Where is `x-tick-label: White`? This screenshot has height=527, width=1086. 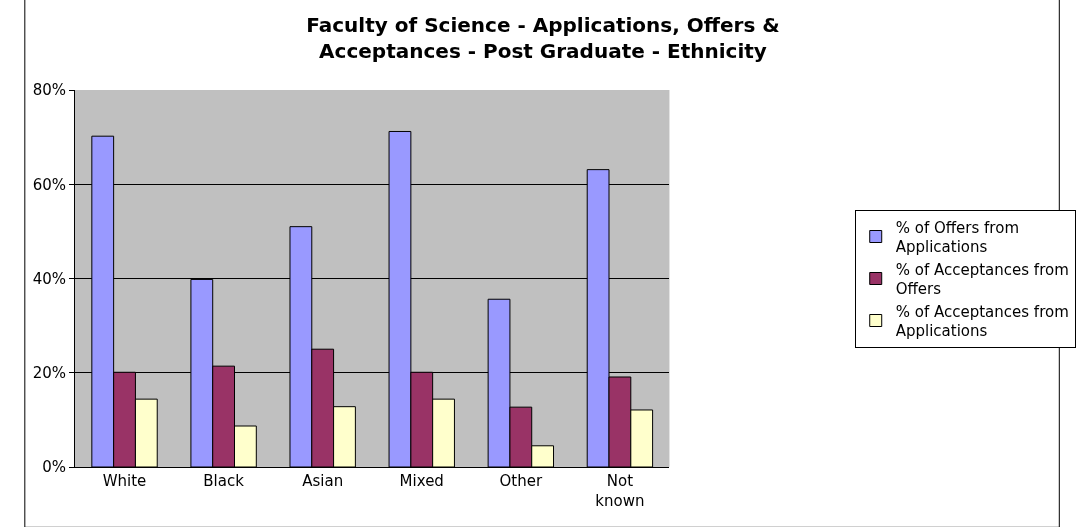
x-tick-label: White is located at coordinates (124, 481).